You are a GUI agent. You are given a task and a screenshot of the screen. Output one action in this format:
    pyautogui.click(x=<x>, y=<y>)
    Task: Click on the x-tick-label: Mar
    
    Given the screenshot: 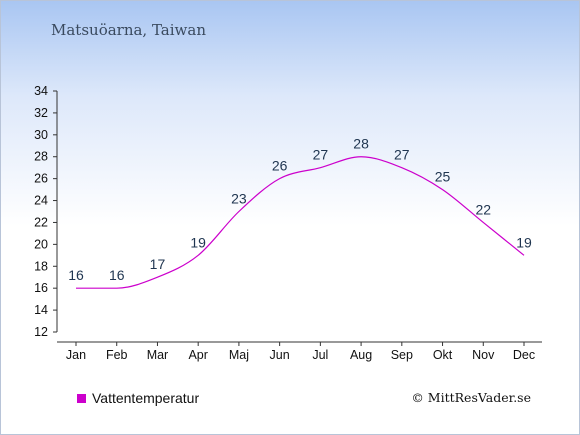 What is the action you would take?
    pyautogui.click(x=158, y=355)
    